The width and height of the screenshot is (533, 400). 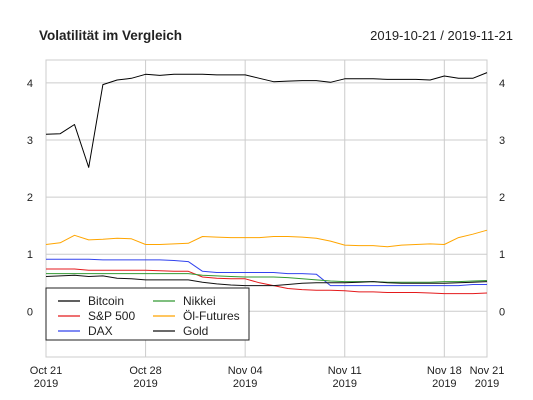 I want to click on y-axis-left: 0 1 2 3 4, so click(x=30, y=198).